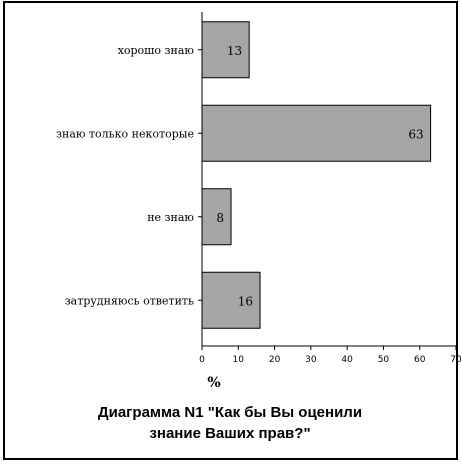 This screenshot has height=467, width=462. I want to click on caption-line-1: Диаграмма N1 "Как бы Вы оценили, so click(230, 412).